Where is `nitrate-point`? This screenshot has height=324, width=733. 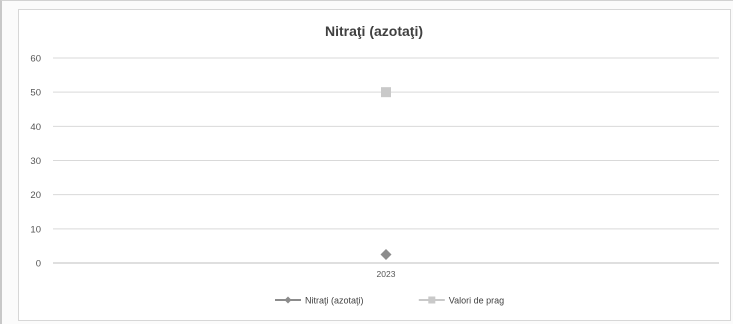 nitrate-point is located at coordinates (386, 254).